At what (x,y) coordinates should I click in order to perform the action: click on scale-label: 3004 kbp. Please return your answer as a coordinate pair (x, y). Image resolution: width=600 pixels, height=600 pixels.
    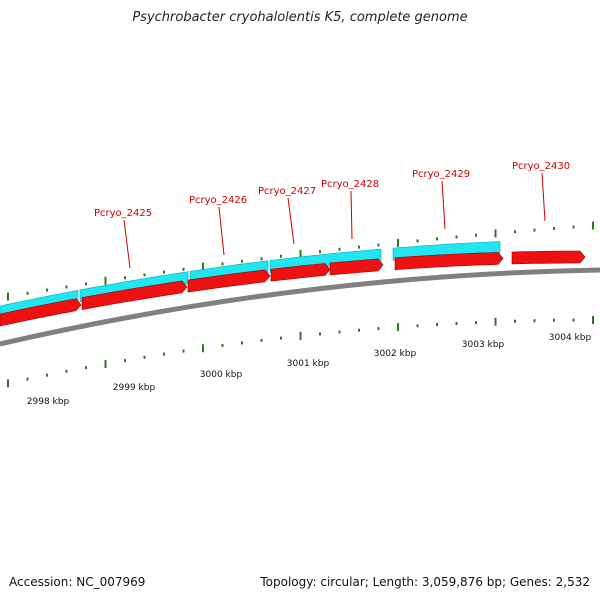
    Looking at the image, I should click on (570, 338).